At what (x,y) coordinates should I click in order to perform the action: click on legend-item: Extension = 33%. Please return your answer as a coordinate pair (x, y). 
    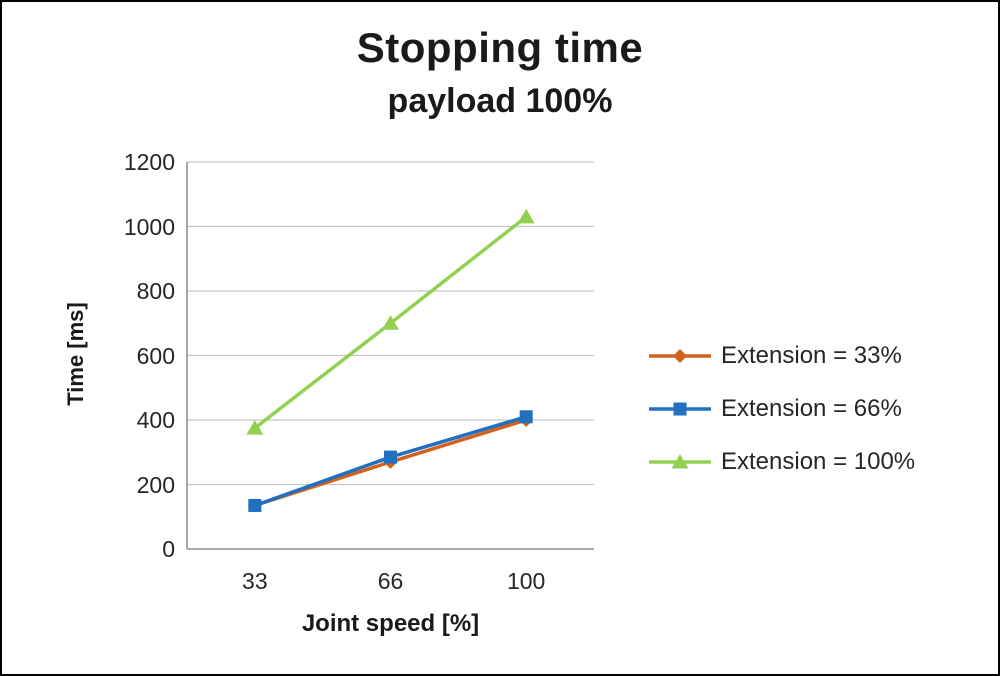
    Looking at the image, I should click on (781, 356).